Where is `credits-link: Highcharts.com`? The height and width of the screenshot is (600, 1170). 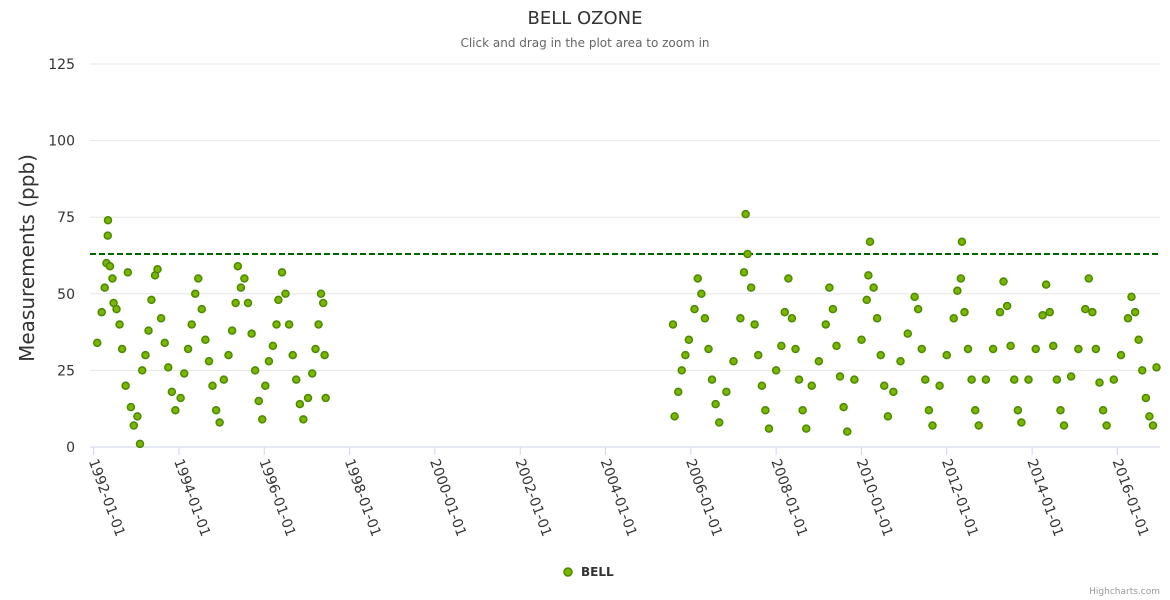
credits-link: Highcharts.com is located at coordinates (1124, 592).